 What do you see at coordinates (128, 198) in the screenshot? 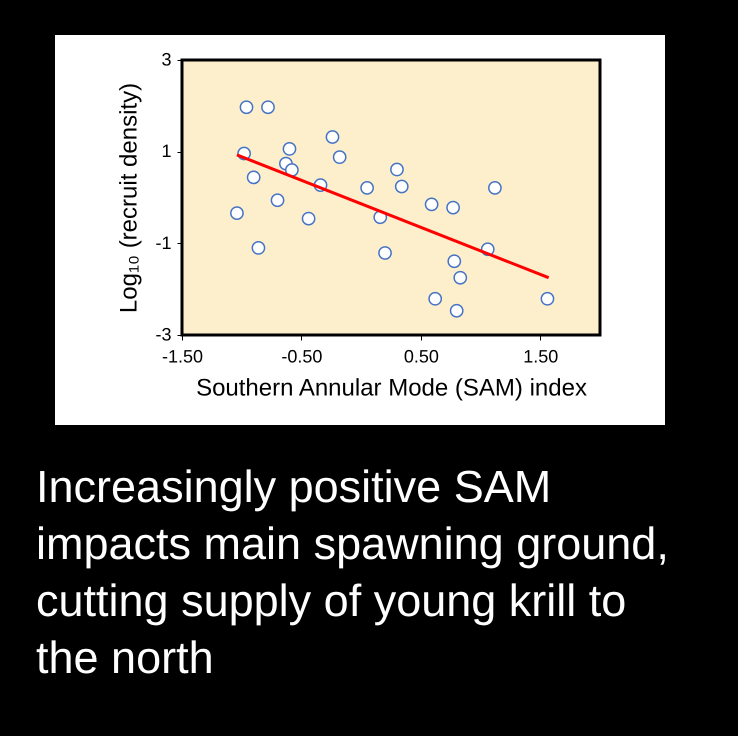
I see `y-axis-title: Log₁₀ (recruit density)` at bounding box center [128, 198].